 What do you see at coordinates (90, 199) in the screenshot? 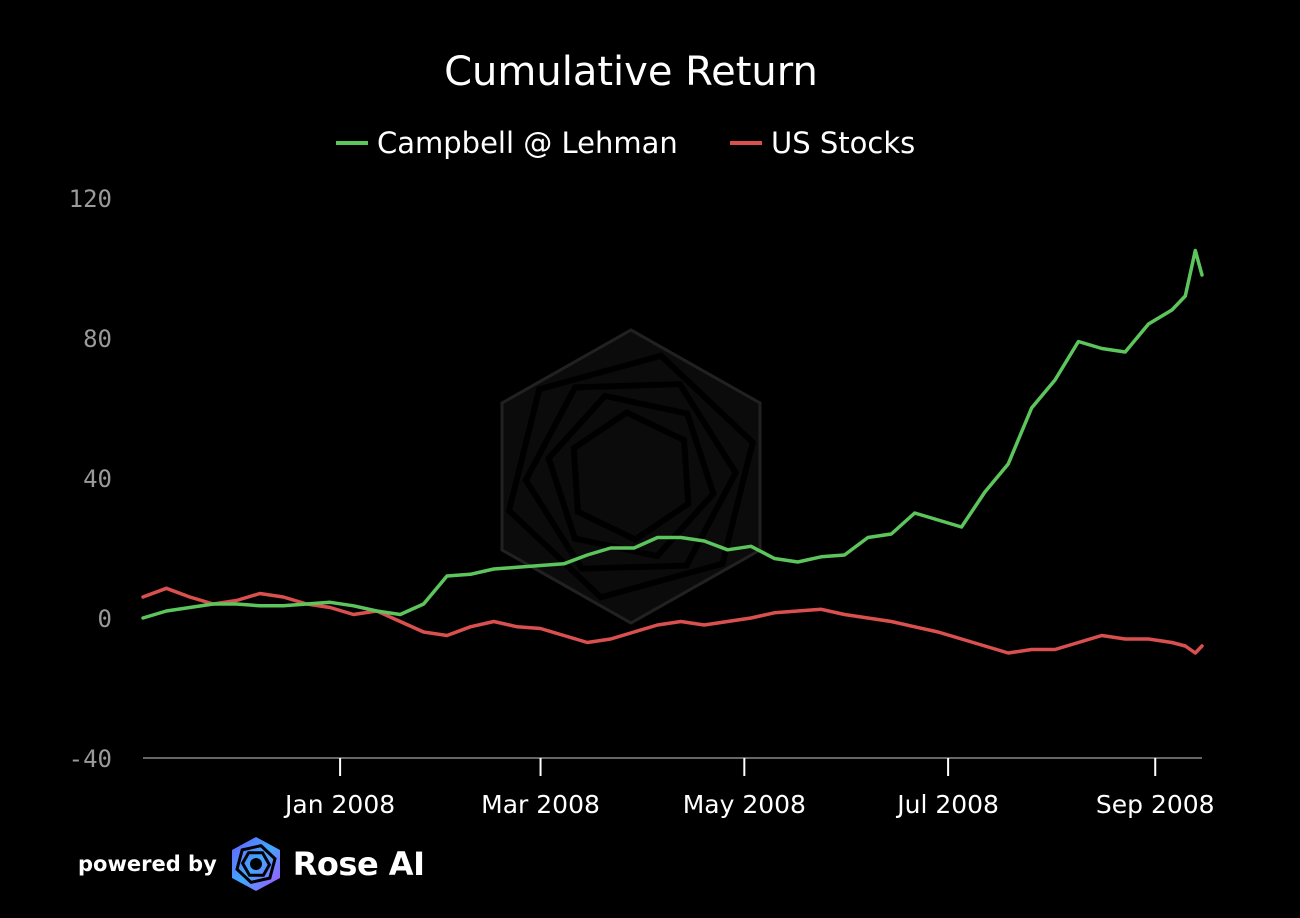
I see `y-tick-label: 120` at bounding box center [90, 199].